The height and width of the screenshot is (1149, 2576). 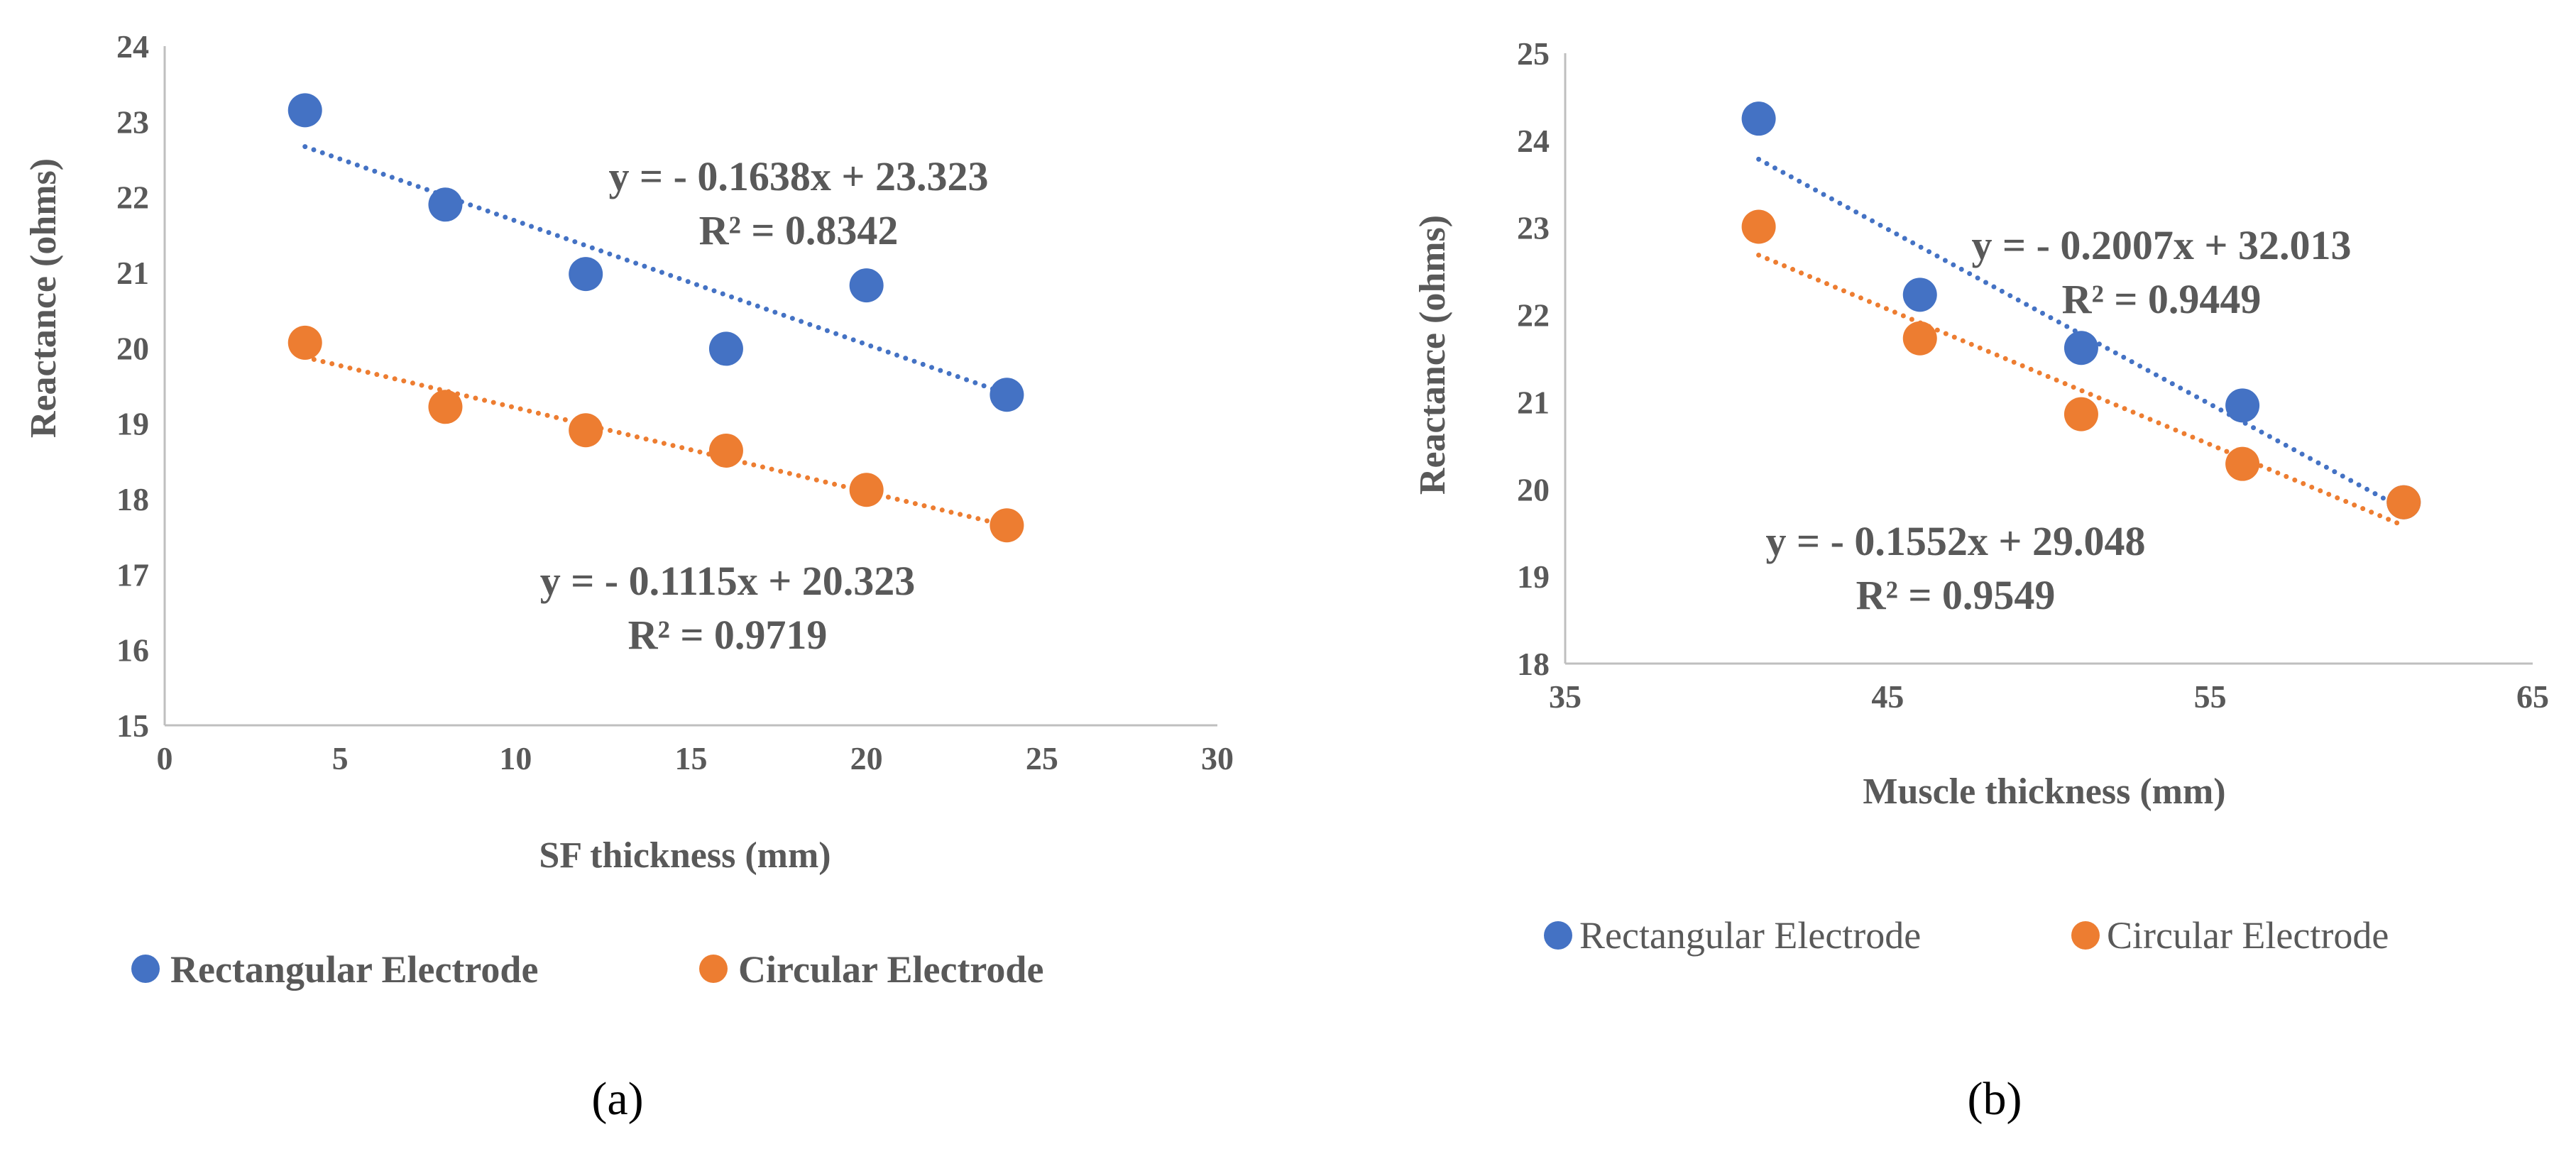 What do you see at coordinates (1565, 696) in the screenshot?
I see `x-tick-label: 35` at bounding box center [1565, 696].